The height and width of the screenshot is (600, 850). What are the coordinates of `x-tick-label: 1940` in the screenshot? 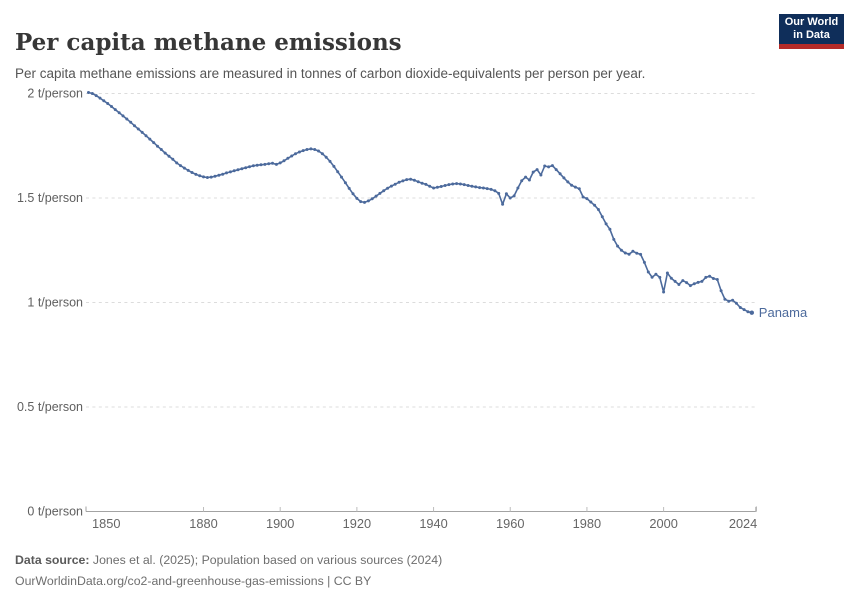 It's located at (433, 523).